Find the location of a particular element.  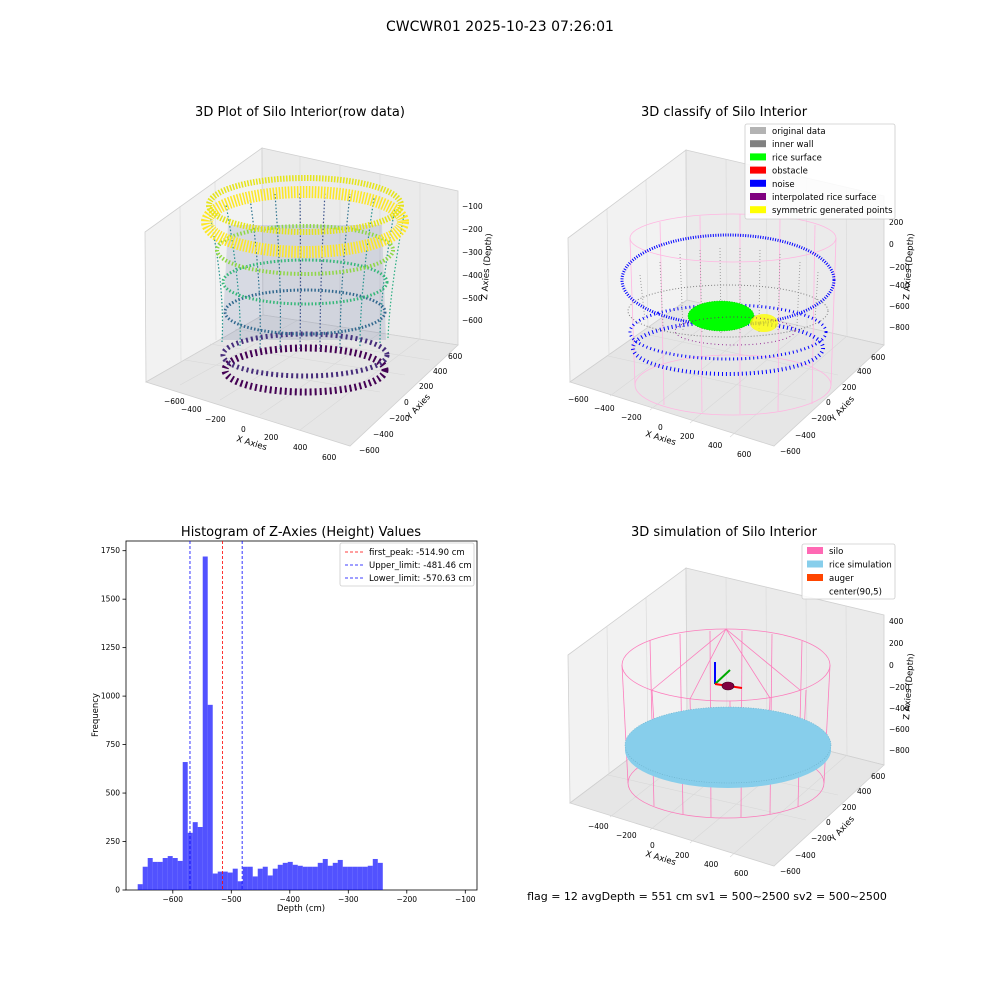

legend-label: Upper_limit: -481.46 cm is located at coordinates (420, 566).